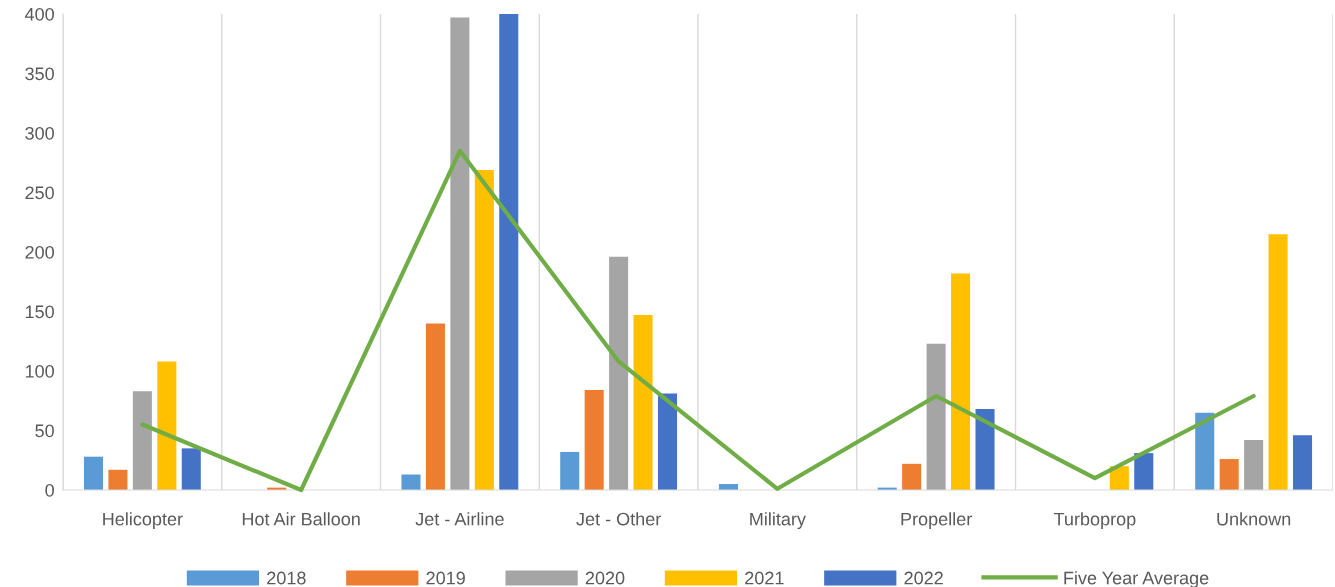  I want to click on legend-label: 2019, so click(445, 578).